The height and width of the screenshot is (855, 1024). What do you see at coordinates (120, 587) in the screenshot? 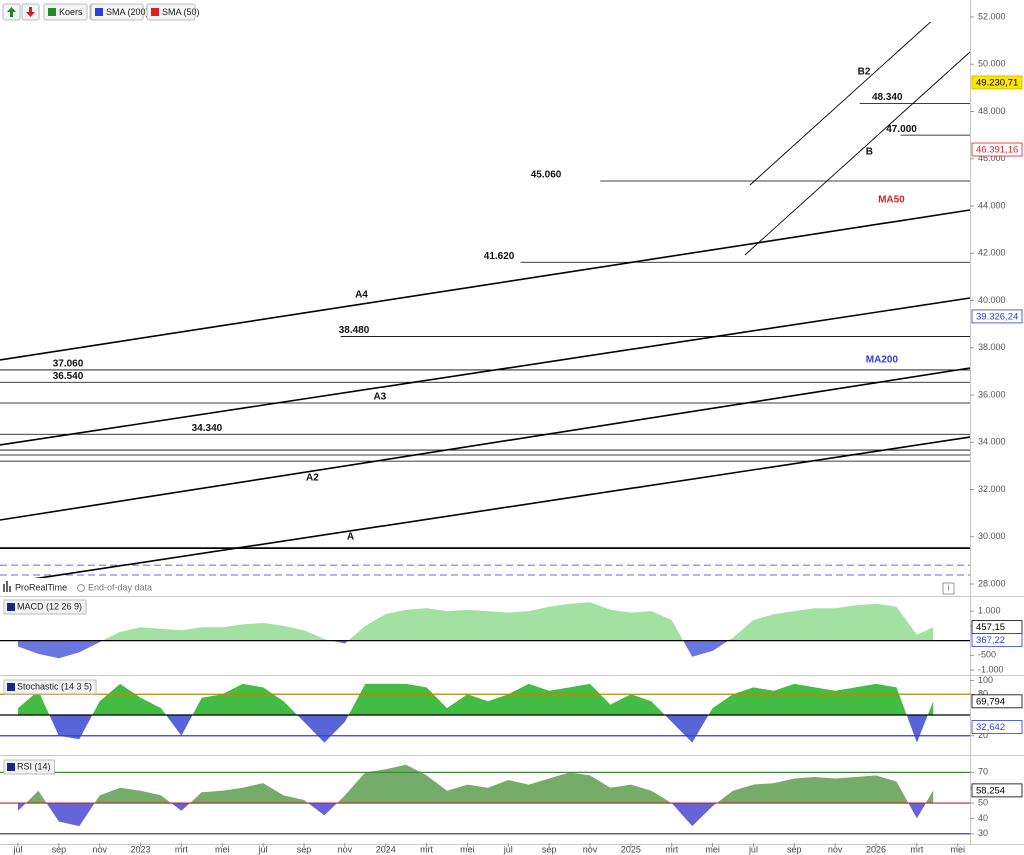
I see `note: End-of-day data` at bounding box center [120, 587].